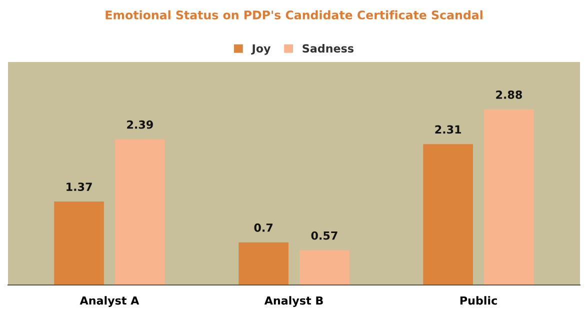  I want to click on data-label: 1.37, so click(79, 186).